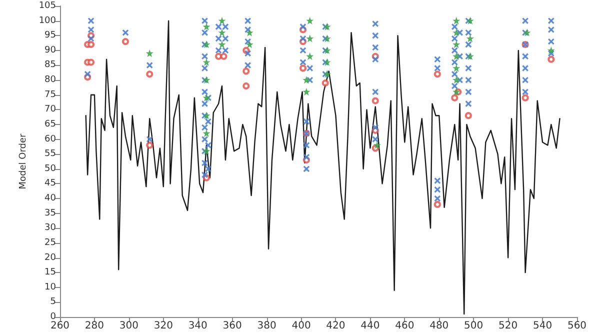 The height and width of the screenshot is (336, 603). Describe the element at coordinates (508, 326) in the screenshot. I see `x-tick-label: 520` at that location.